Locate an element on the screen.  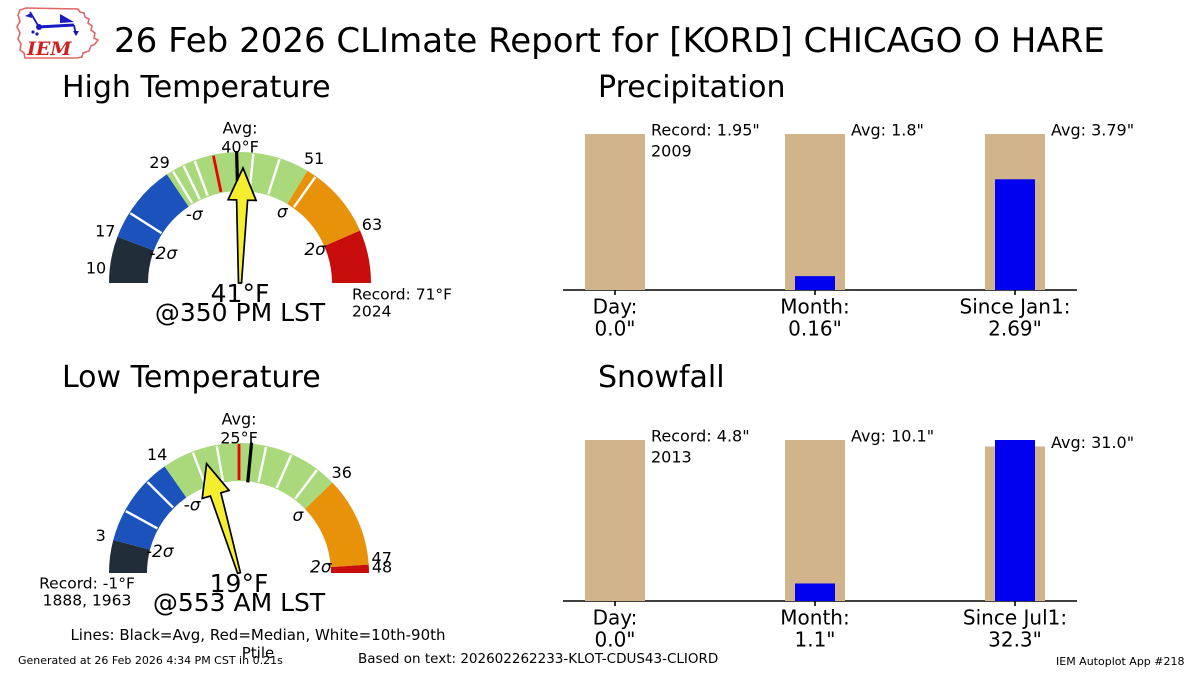
svg-text: 10 is located at coordinates (96, 268).